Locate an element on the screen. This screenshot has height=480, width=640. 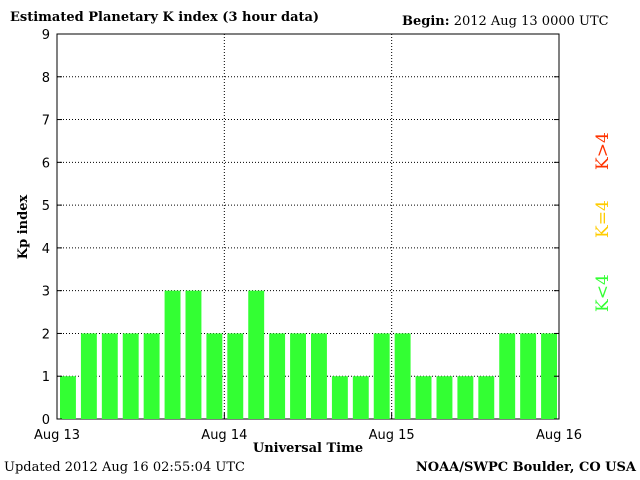
y-tick-label: 6 is located at coordinates (46, 163).